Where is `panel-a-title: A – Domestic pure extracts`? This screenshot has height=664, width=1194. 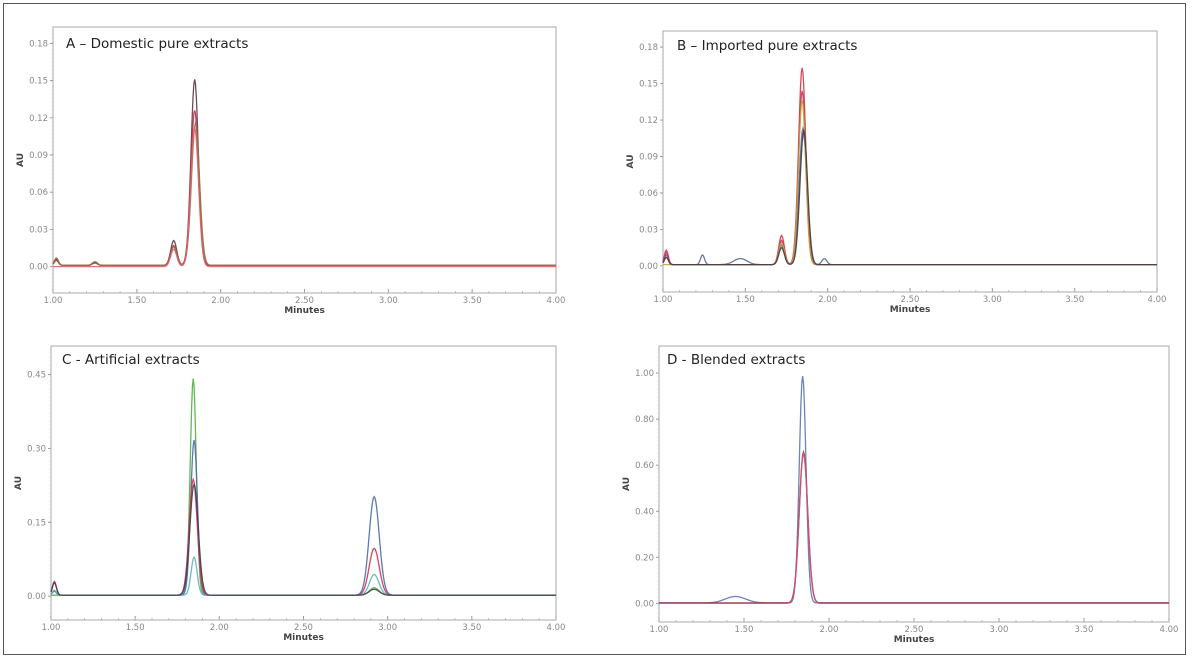 panel-a-title: A – Domestic pure extracts is located at coordinates (157, 44).